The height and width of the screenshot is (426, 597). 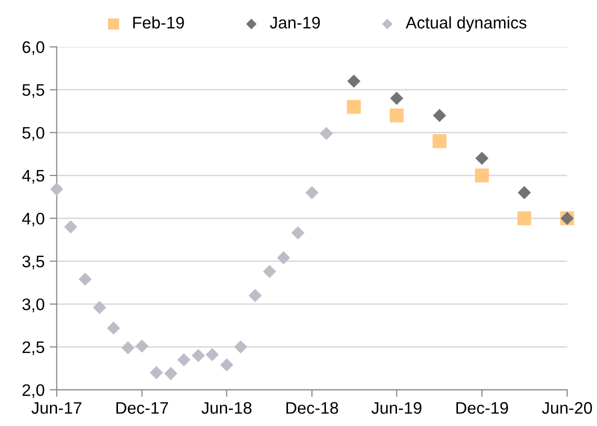 What do you see at coordinates (295, 22) in the screenshot?
I see `legend-label: Jan-19` at bounding box center [295, 22].